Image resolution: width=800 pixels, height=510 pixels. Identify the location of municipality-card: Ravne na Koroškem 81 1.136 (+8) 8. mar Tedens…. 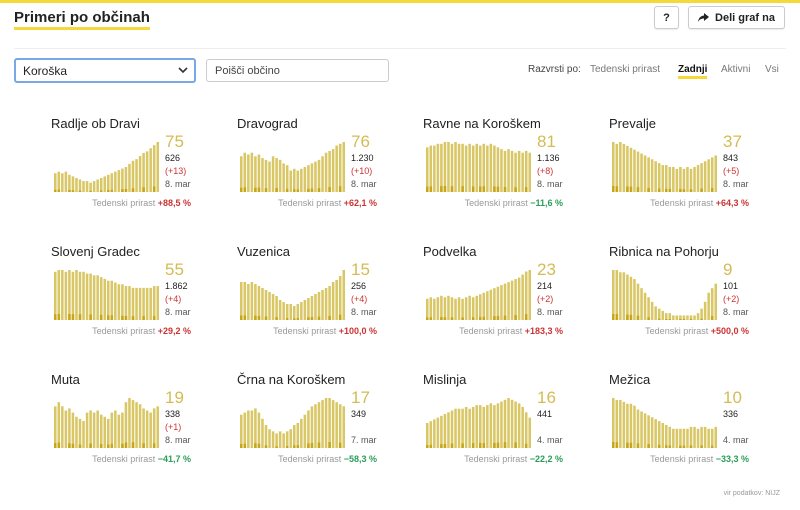
(513, 174).